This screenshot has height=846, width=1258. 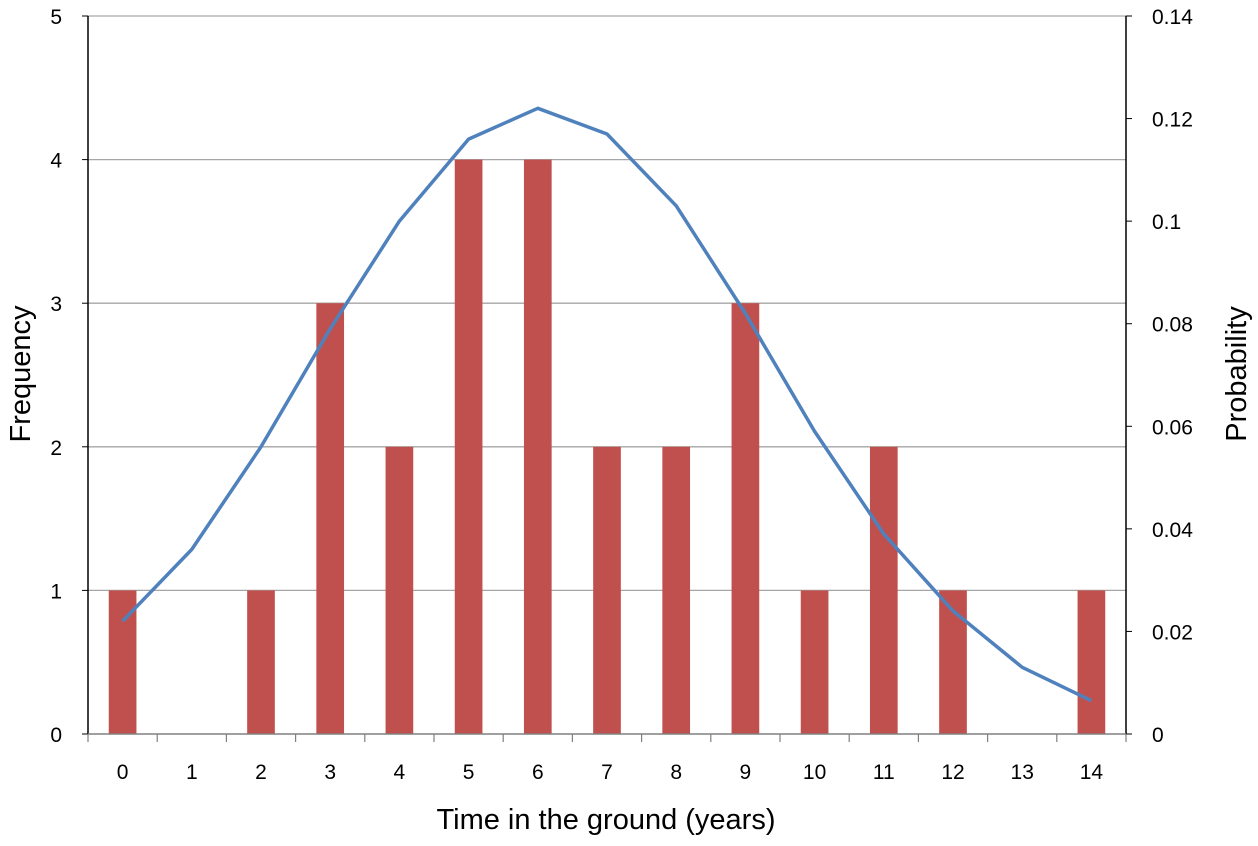 What do you see at coordinates (1172, 325) in the screenshot?
I see `y2-tick-label: 0.08` at bounding box center [1172, 325].